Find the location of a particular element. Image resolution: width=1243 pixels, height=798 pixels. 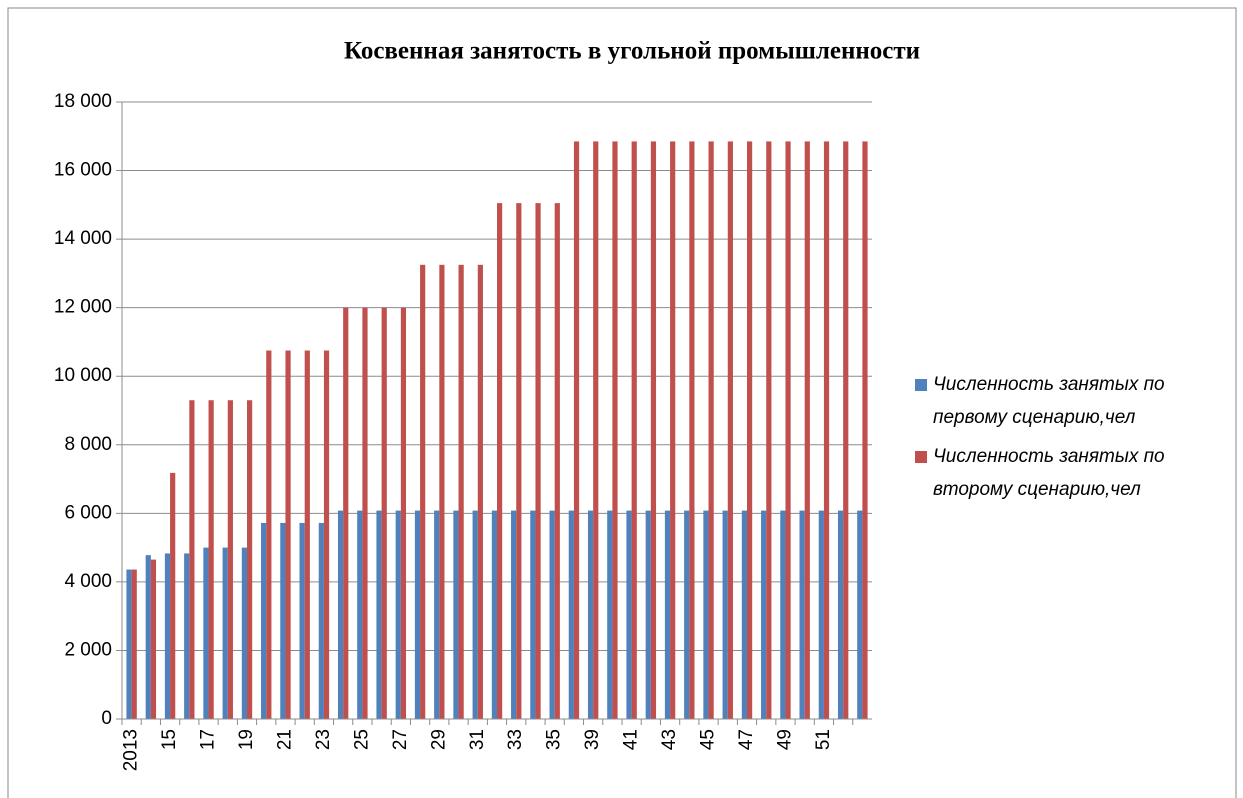

x-tick-label: 21 is located at coordinates (284, 739).